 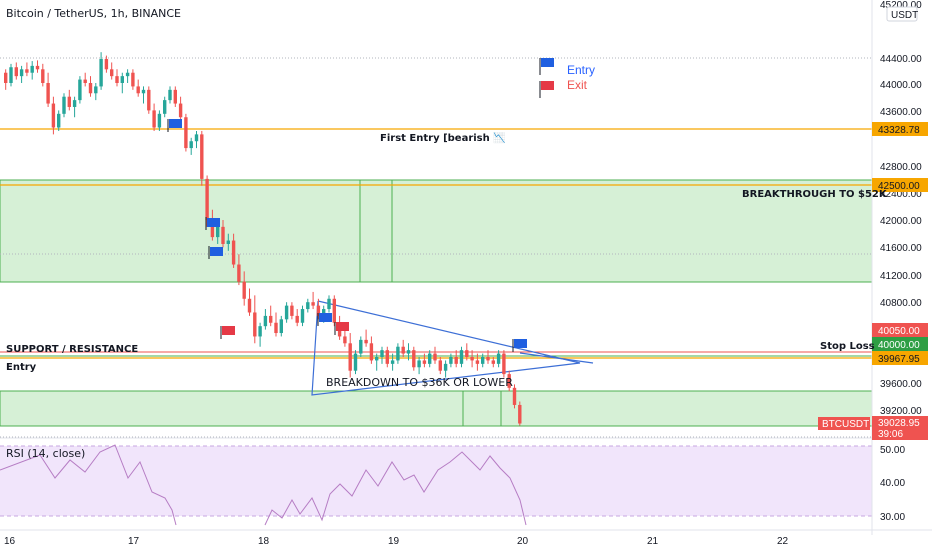 What do you see at coordinates (902, 275) in the screenshot?
I see `price-axis` at bounding box center [902, 275].